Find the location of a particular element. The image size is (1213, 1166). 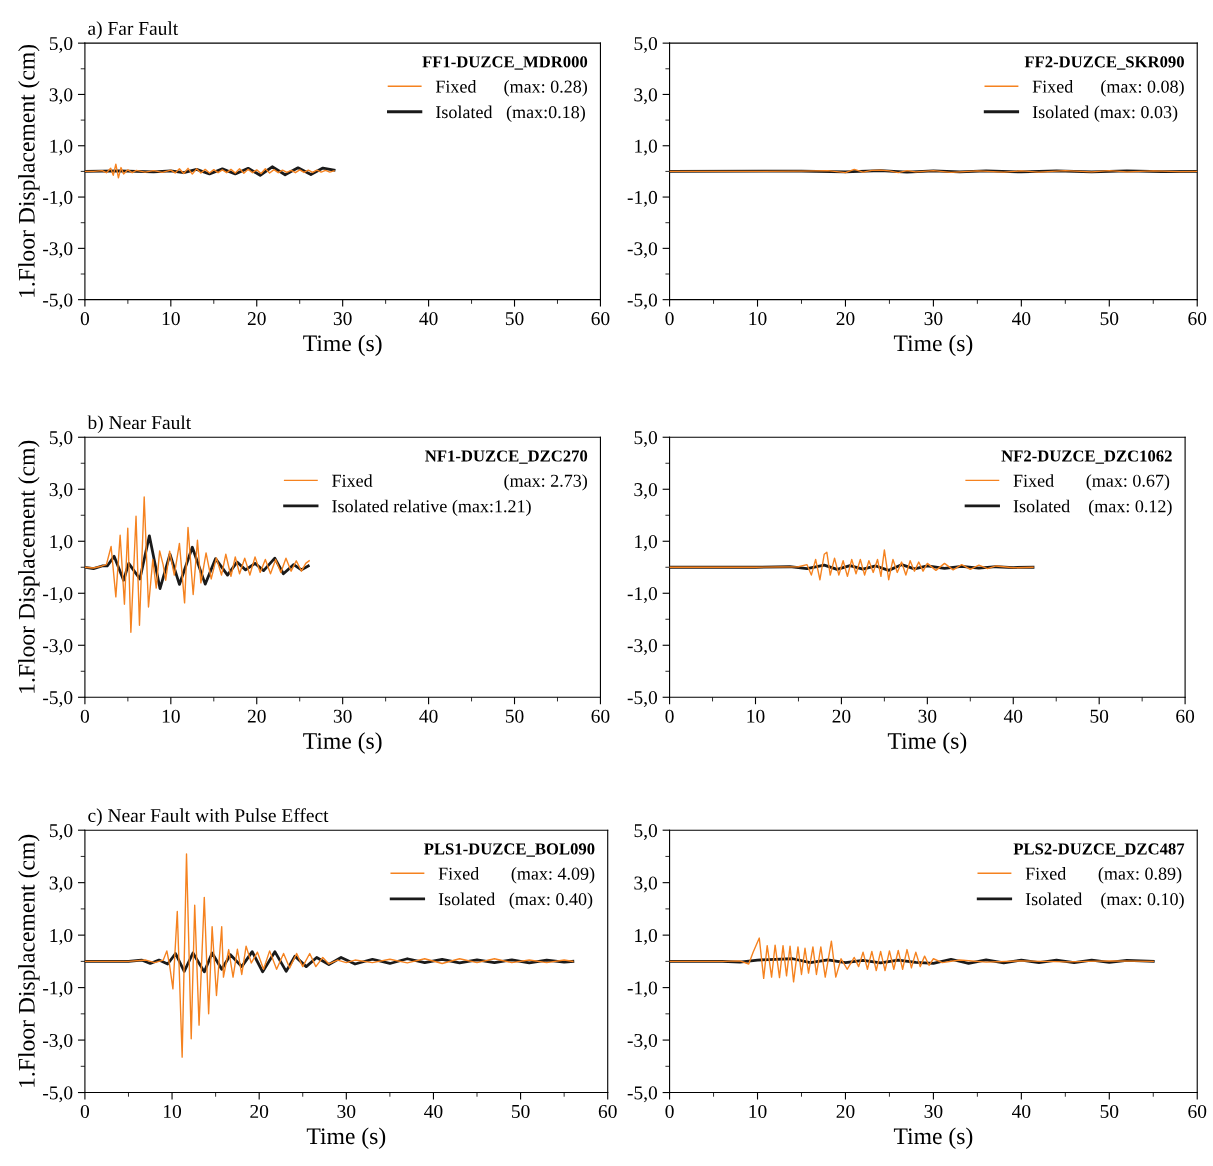

legend-label: Isolated (max: 0.12) is located at coordinates (1092, 508).